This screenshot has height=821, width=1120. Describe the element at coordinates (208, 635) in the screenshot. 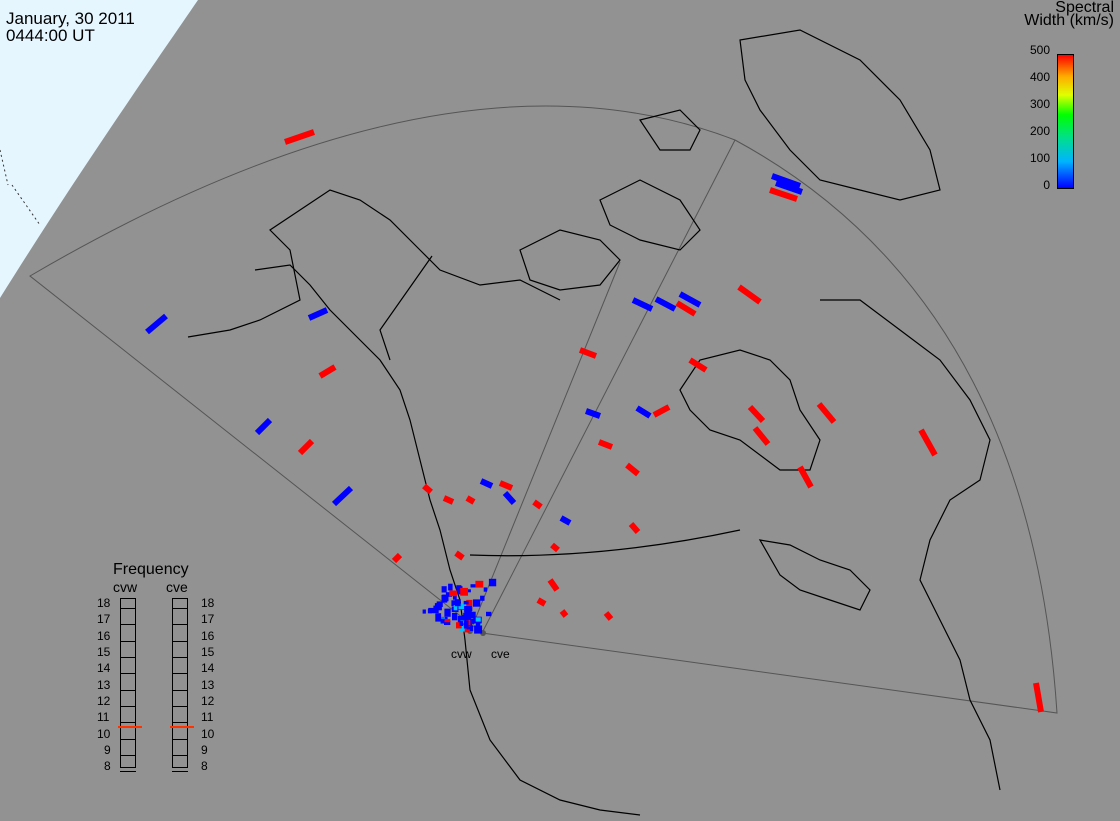

I see `frequency-tick-right: 16` at that location.